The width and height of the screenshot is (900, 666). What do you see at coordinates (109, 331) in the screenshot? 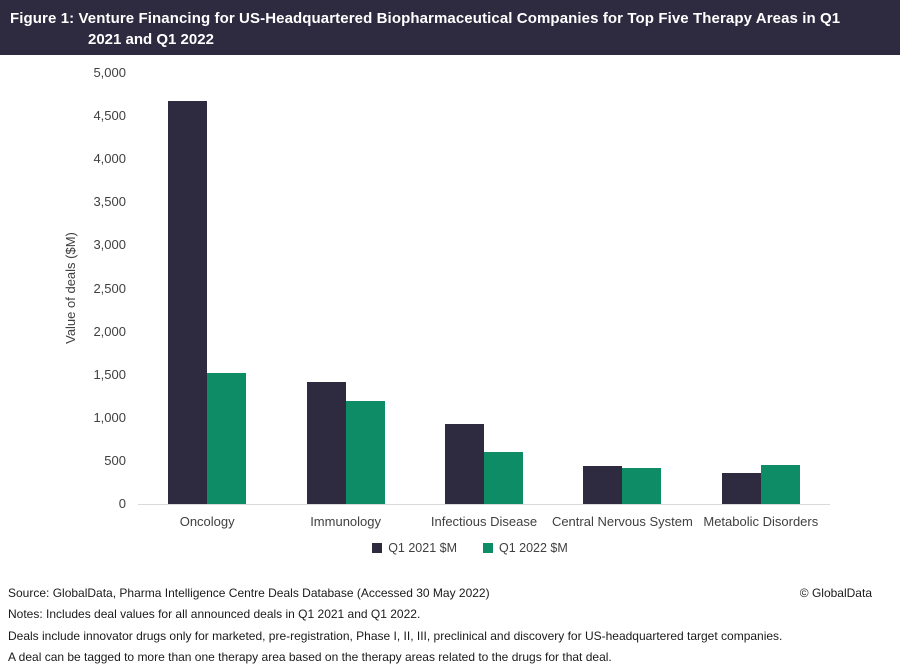
I see `y-axis-tick-2-000: 2,000` at bounding box center [109, 331].